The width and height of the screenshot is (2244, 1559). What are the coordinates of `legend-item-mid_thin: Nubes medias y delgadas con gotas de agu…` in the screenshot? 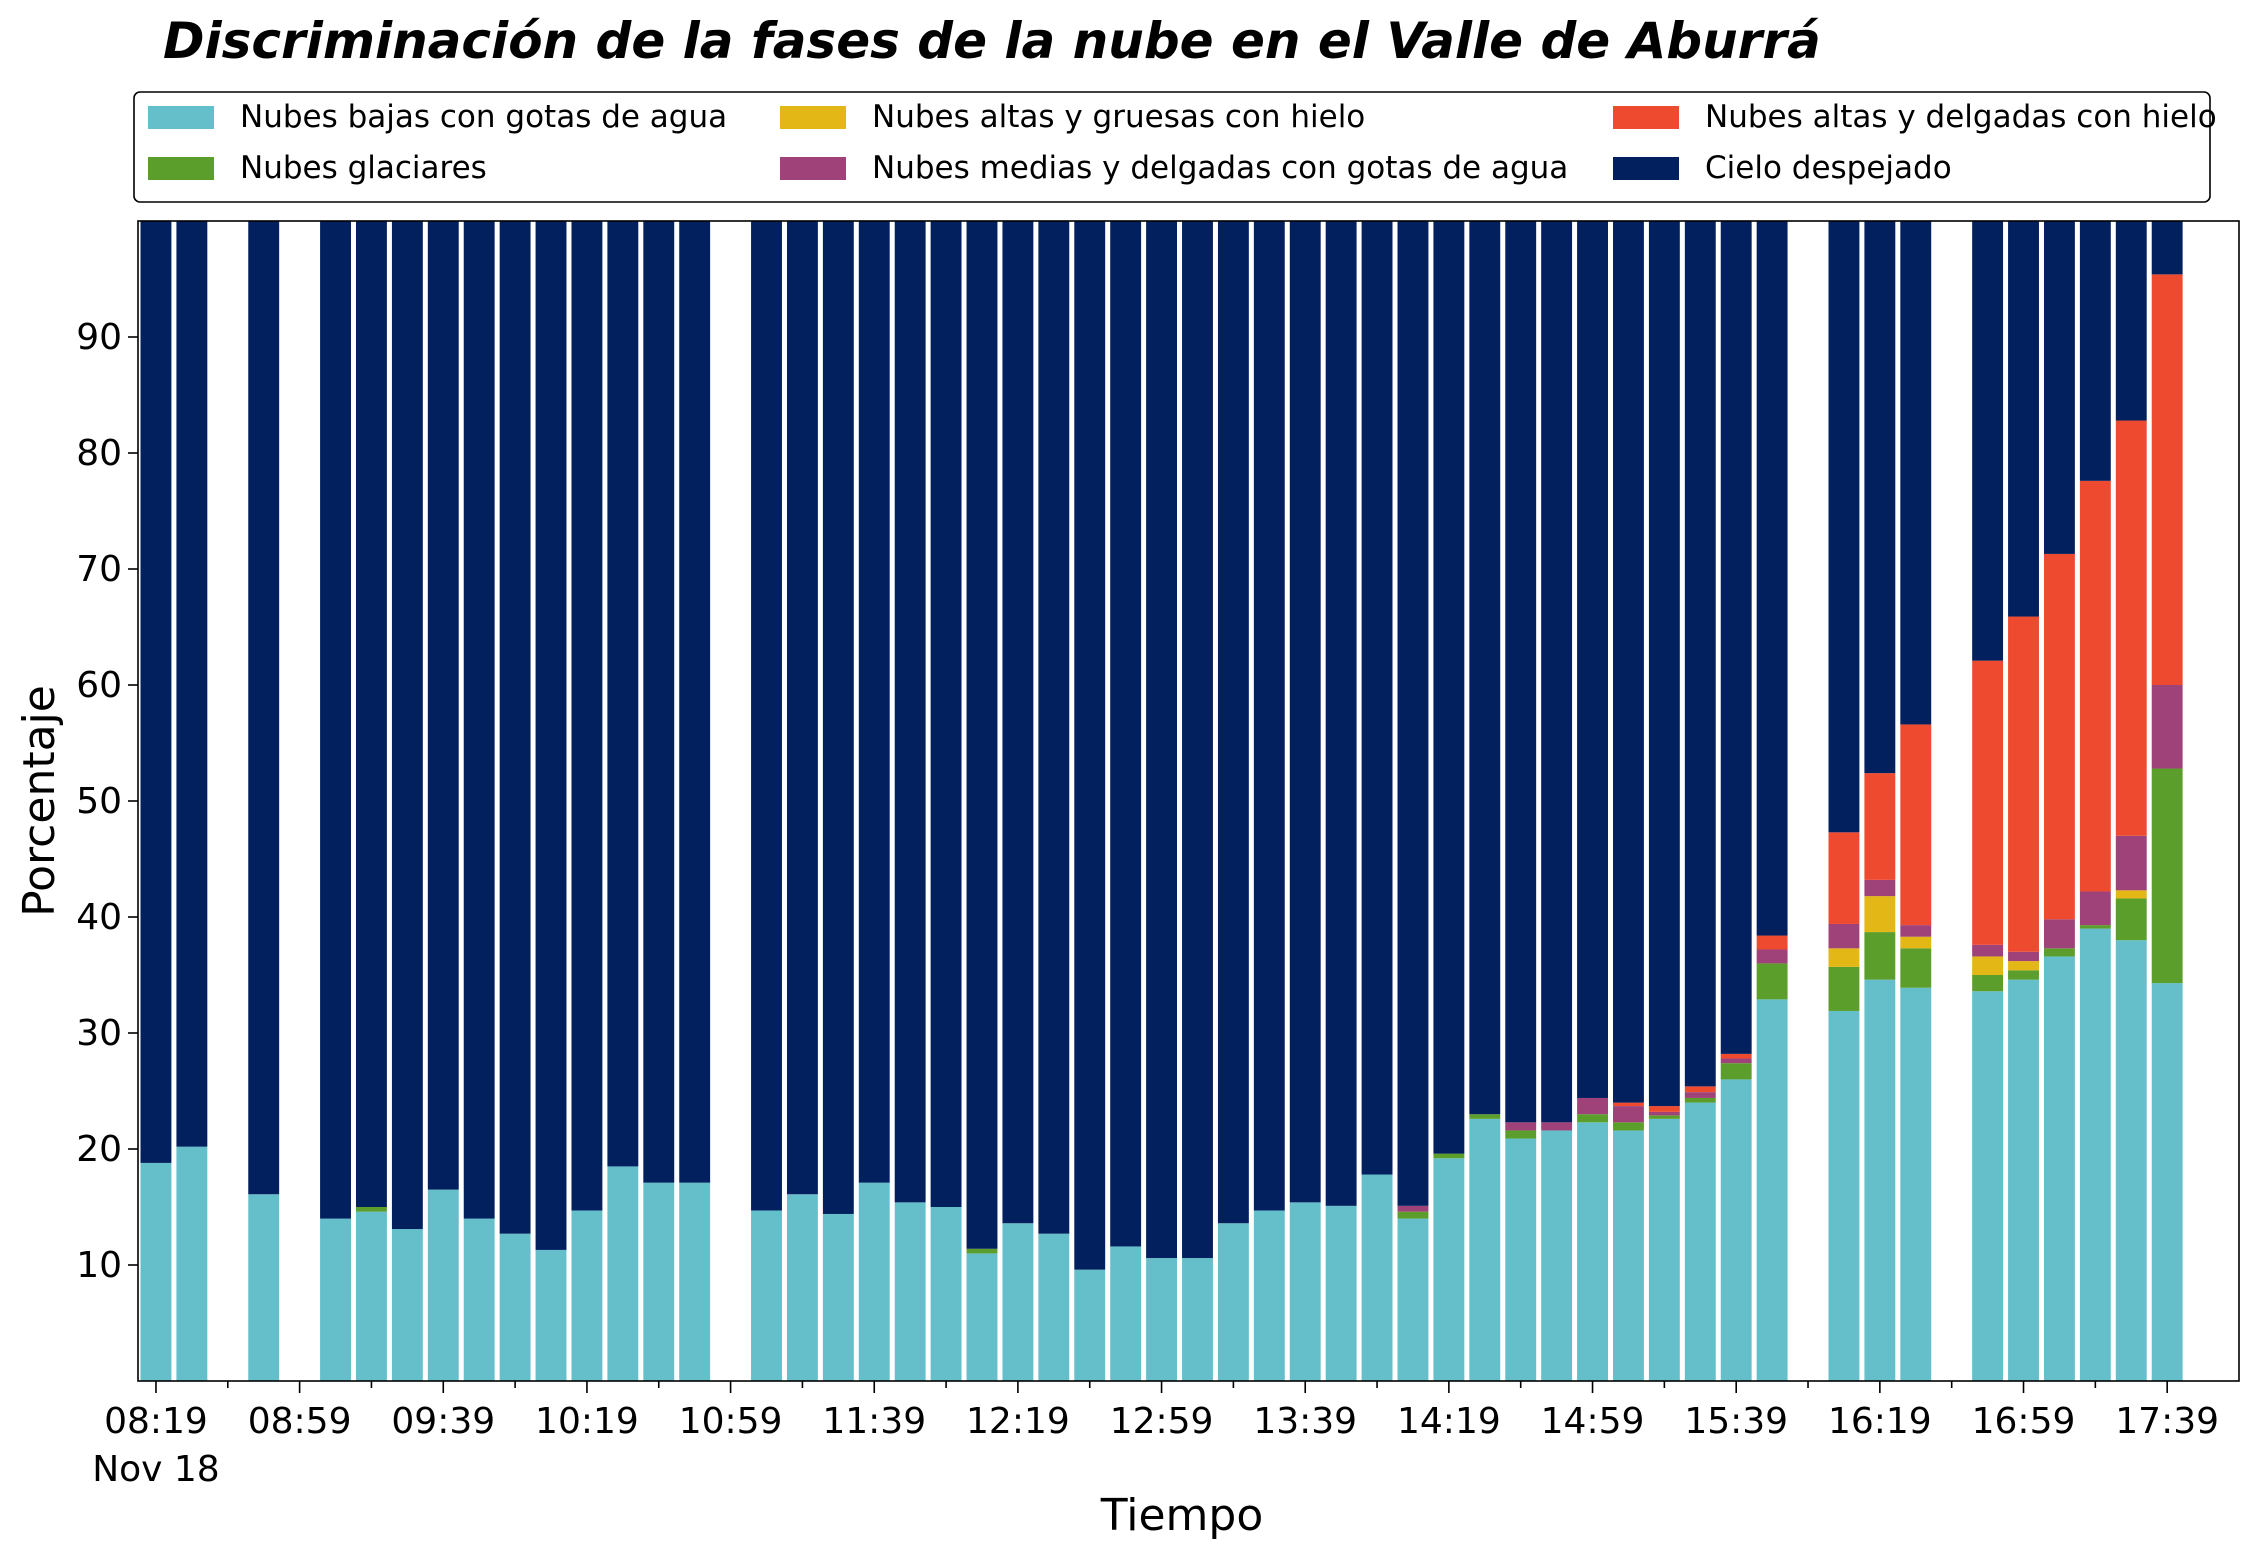 It's located at (1174, 168).